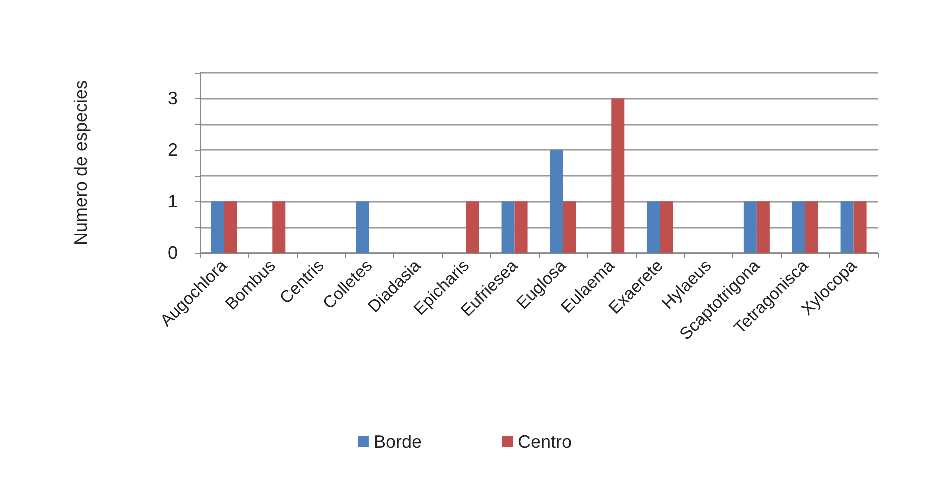 The height and width of the screenshot is (478, 930). I want to click on y-tick-label: 2, so click(173, 150).